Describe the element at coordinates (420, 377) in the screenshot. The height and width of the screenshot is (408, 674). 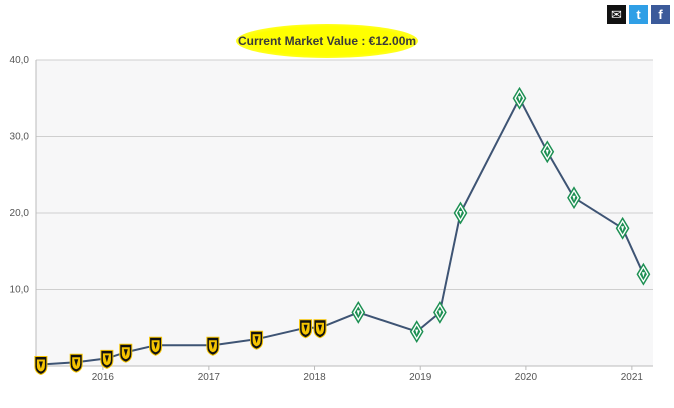
I see `x-tick-label: 2019` at that location.